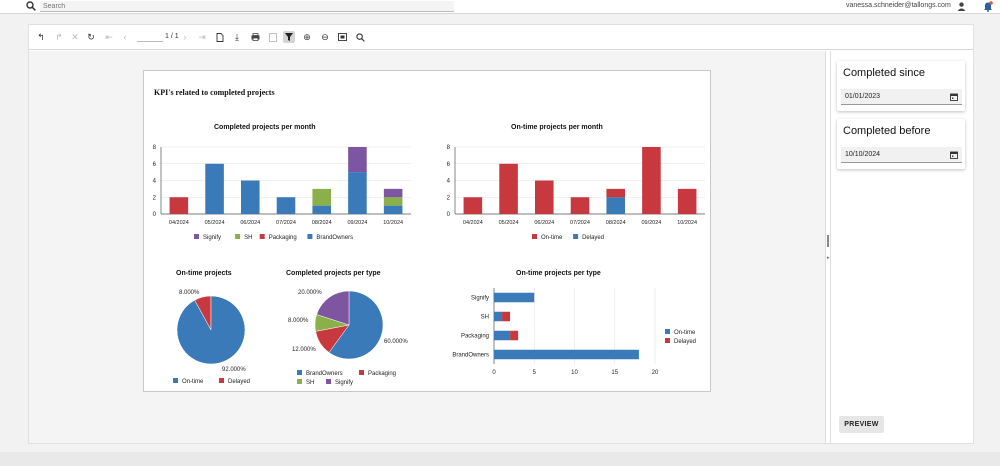  Describe the element at coordinates (204, 273) in the screenshot. I see `chart-title: On-time projects` at that location.